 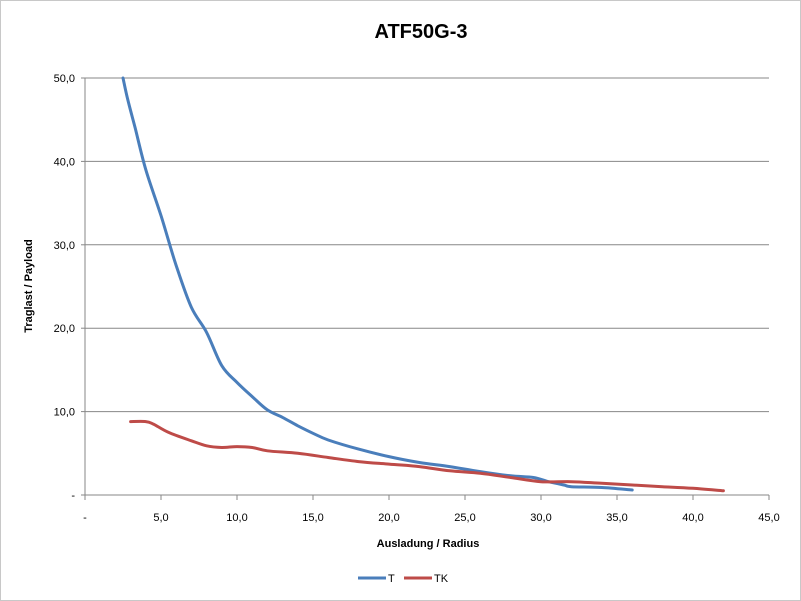 What do you see at coordinates (441, 579) in the screenshot?
I see `legend-label-tk: TK` at bounding box center [441, 579].